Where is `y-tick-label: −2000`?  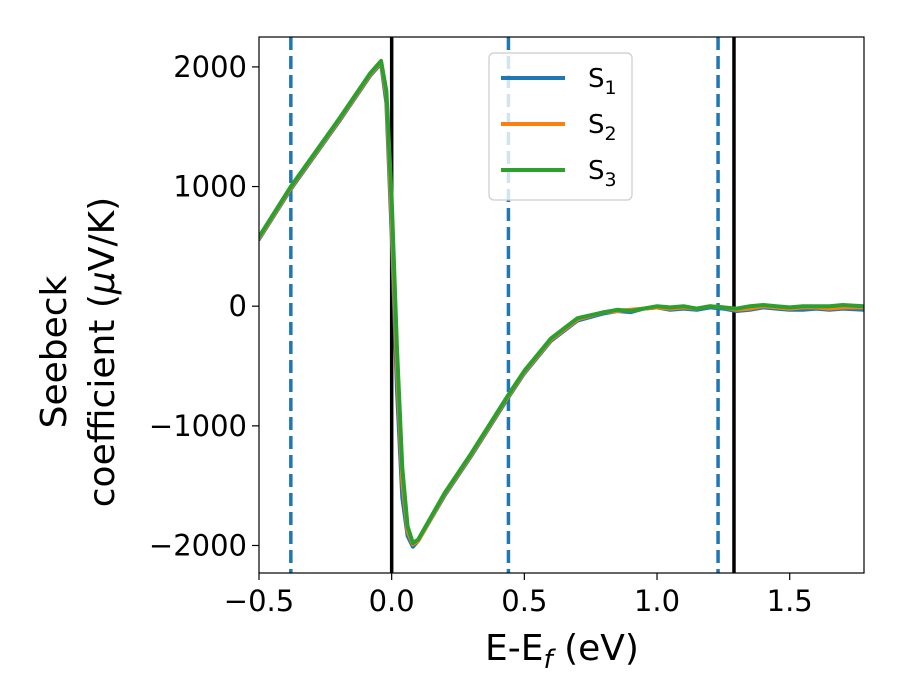
y-tick-label: −2000 is located at coordinates (198, 545).